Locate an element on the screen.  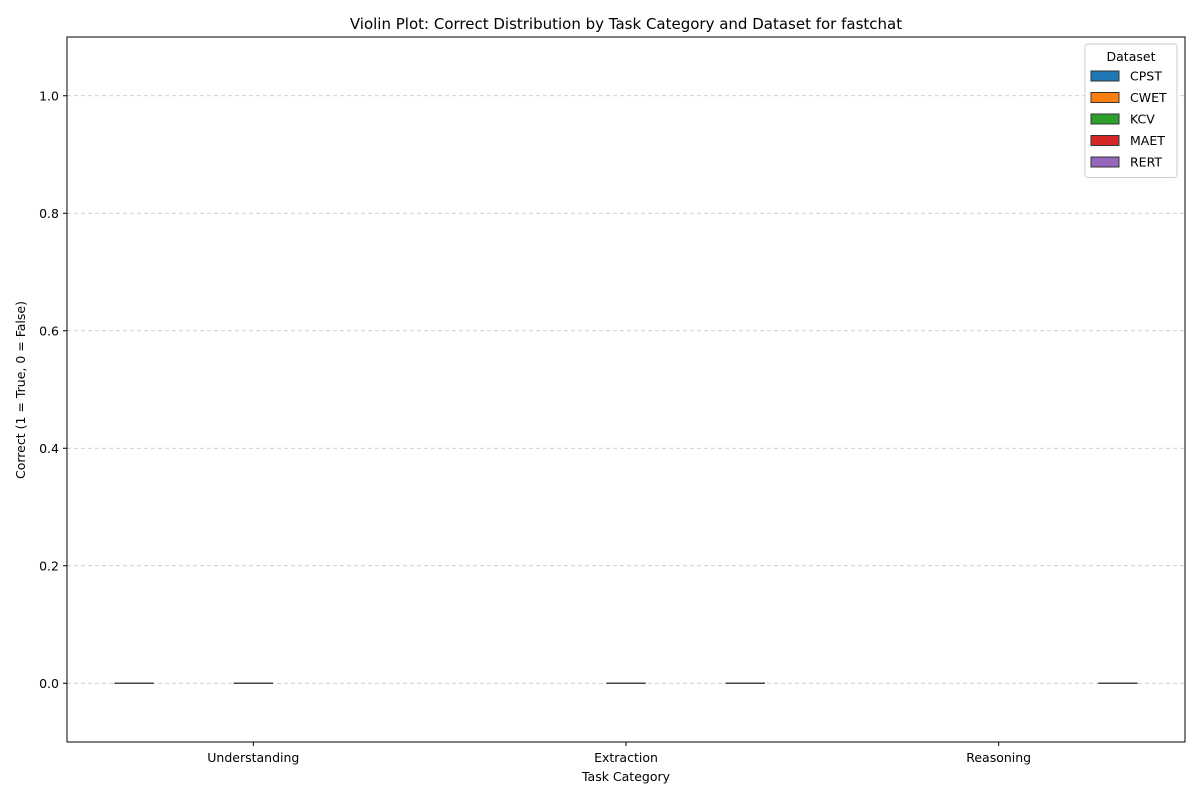
legend-label-cwet: CWET is located at coordinates (1148, 97).